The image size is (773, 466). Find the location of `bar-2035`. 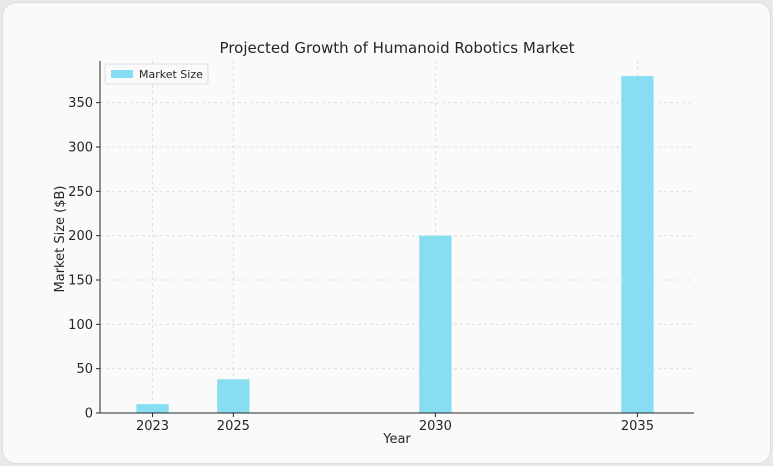

bar-2035 is located at coordinates (637, 244).